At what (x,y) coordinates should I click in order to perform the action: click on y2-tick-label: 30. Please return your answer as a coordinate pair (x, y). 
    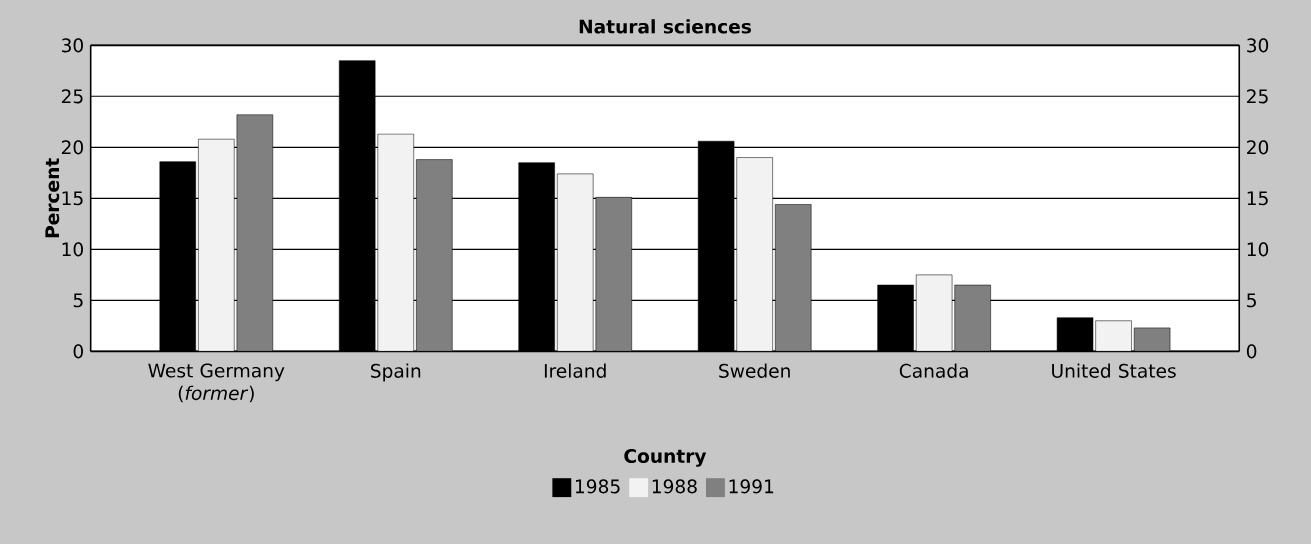
    Looking at the image, I should click on (1258, 45).